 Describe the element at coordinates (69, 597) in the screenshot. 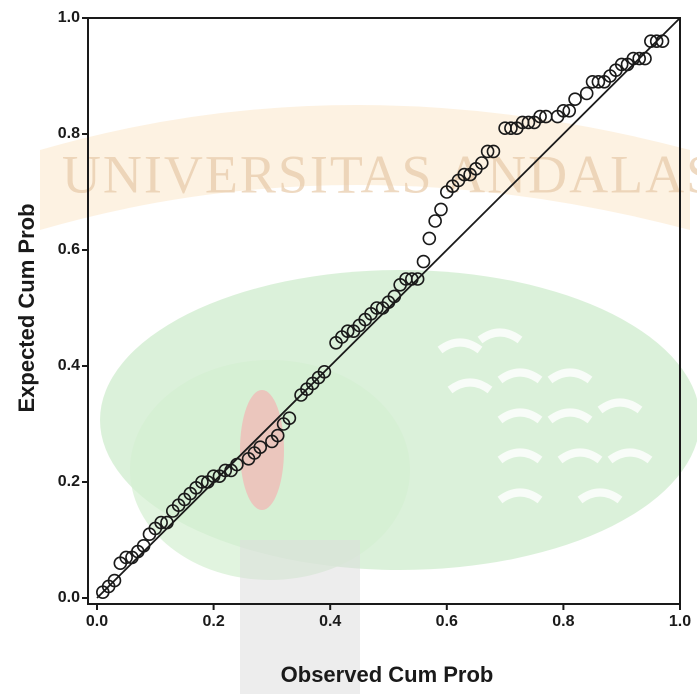

I see `y-tick-label: 0.0` at that location.